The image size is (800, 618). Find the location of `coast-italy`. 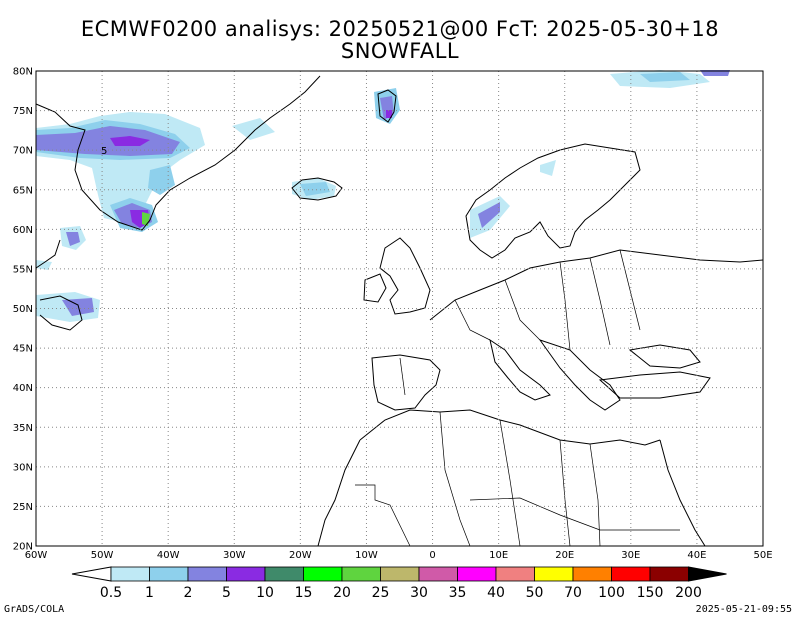

coast-italy is located at coordinates (520, 369).